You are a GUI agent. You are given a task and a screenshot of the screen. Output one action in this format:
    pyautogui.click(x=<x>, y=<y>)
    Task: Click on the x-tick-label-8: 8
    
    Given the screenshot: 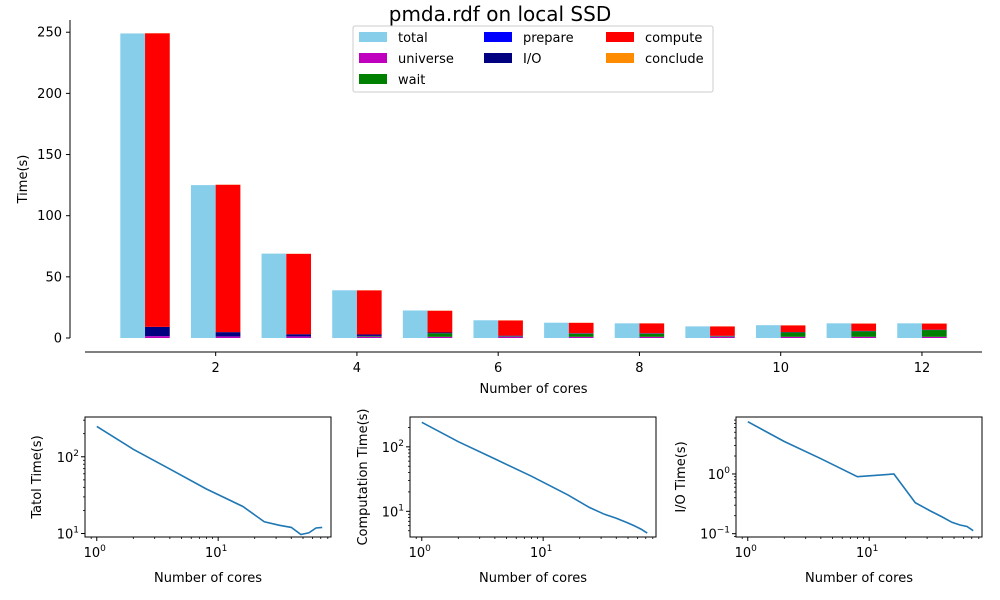 What is the action you would take?
    pyautogui.click(x=639, y=368)
    